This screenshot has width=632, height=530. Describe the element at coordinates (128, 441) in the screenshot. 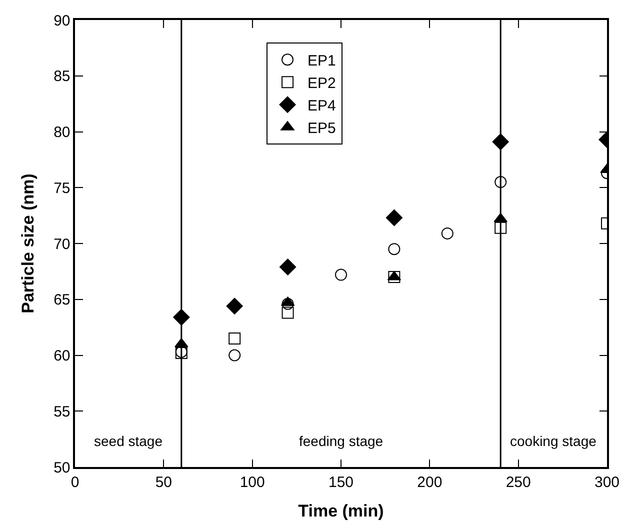

I see `annotation: seed stage` at that location.